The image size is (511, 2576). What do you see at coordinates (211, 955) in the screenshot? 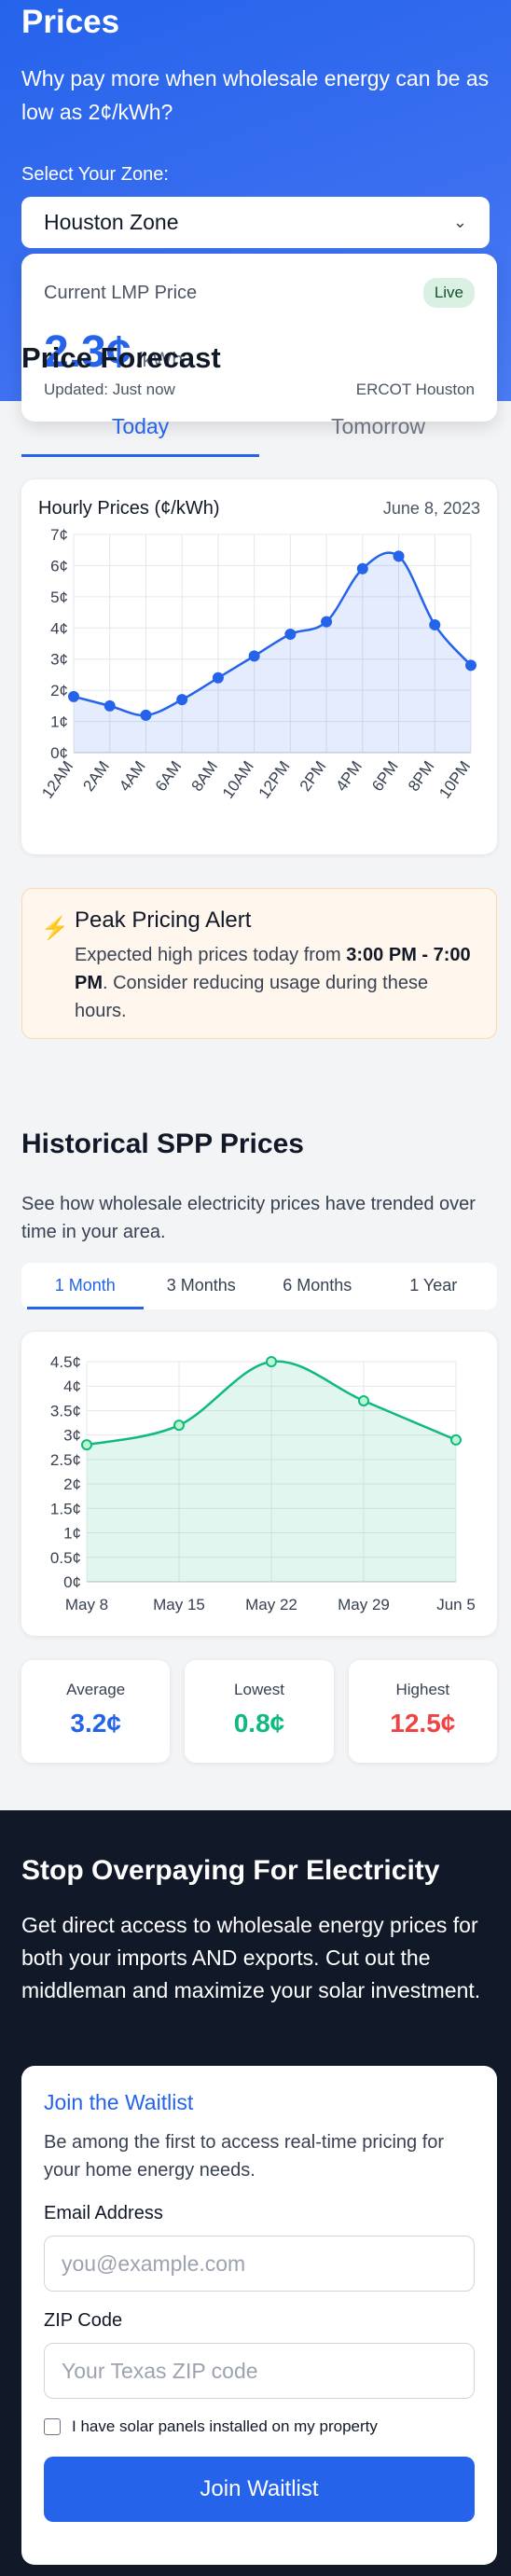
I see `alert-text-before: Expected high prices today from` at bounding box center [211, 955].